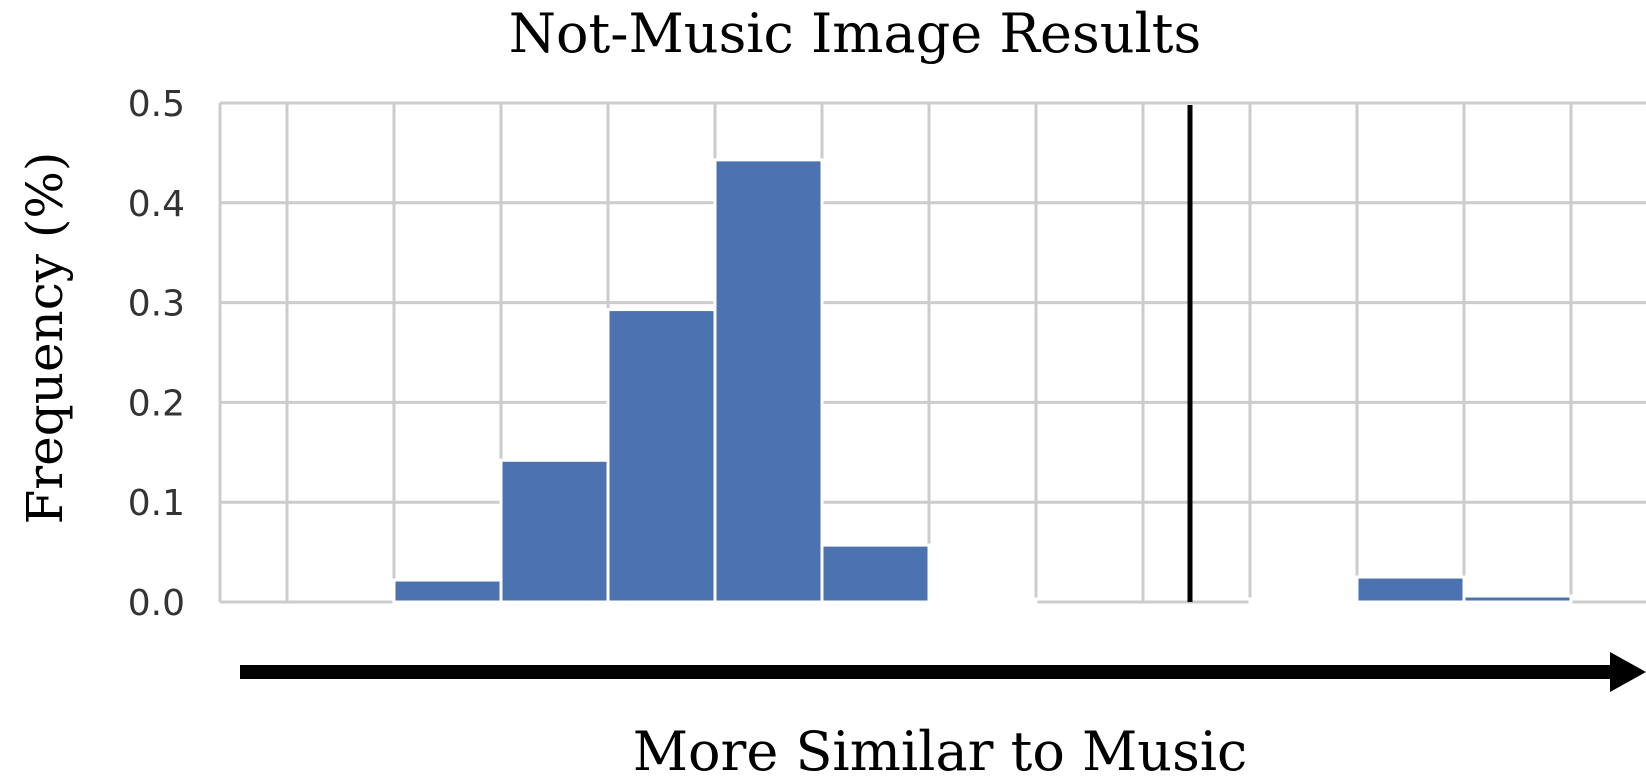 The height and width of the screenshot is (777, 1646). I want to click on y-tick-label: 0.5, so click(156, 104).